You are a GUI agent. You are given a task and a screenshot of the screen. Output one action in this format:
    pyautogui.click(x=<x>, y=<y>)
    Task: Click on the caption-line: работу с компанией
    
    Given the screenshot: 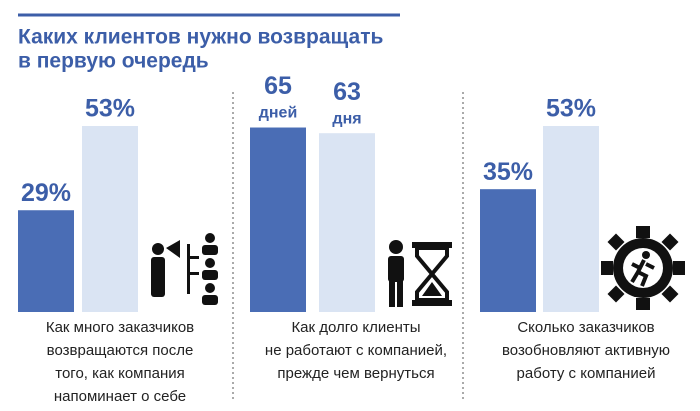 What is the action you would take?
    pyautogui.click(x=586, y=373)
    